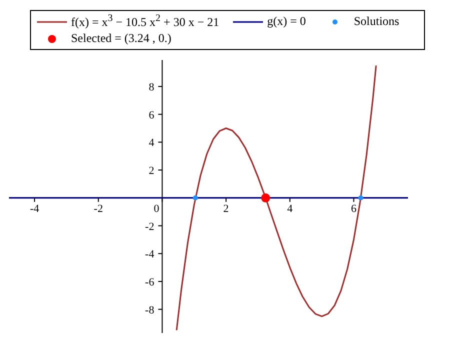 The height and width of the screenshot is (344, 464). I want to click on y-tick-label: 2, so click(151, 171).